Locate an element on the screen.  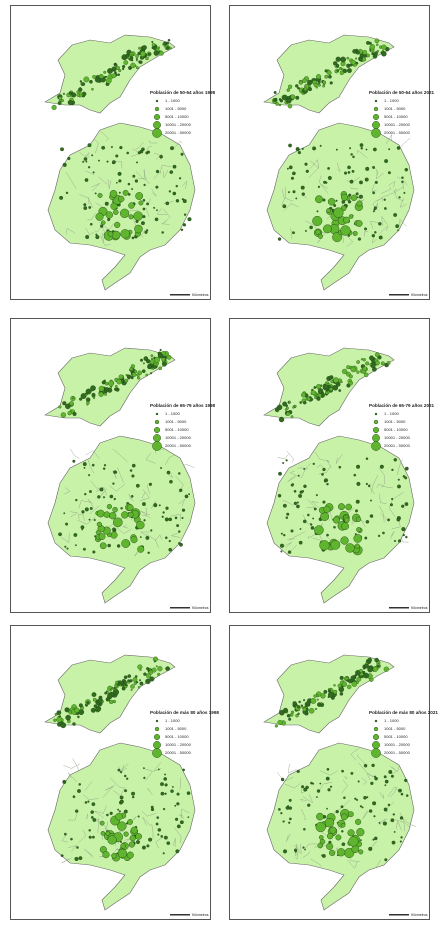
legend-label: 20001 - 50000 is located at coordinates (397, 445).